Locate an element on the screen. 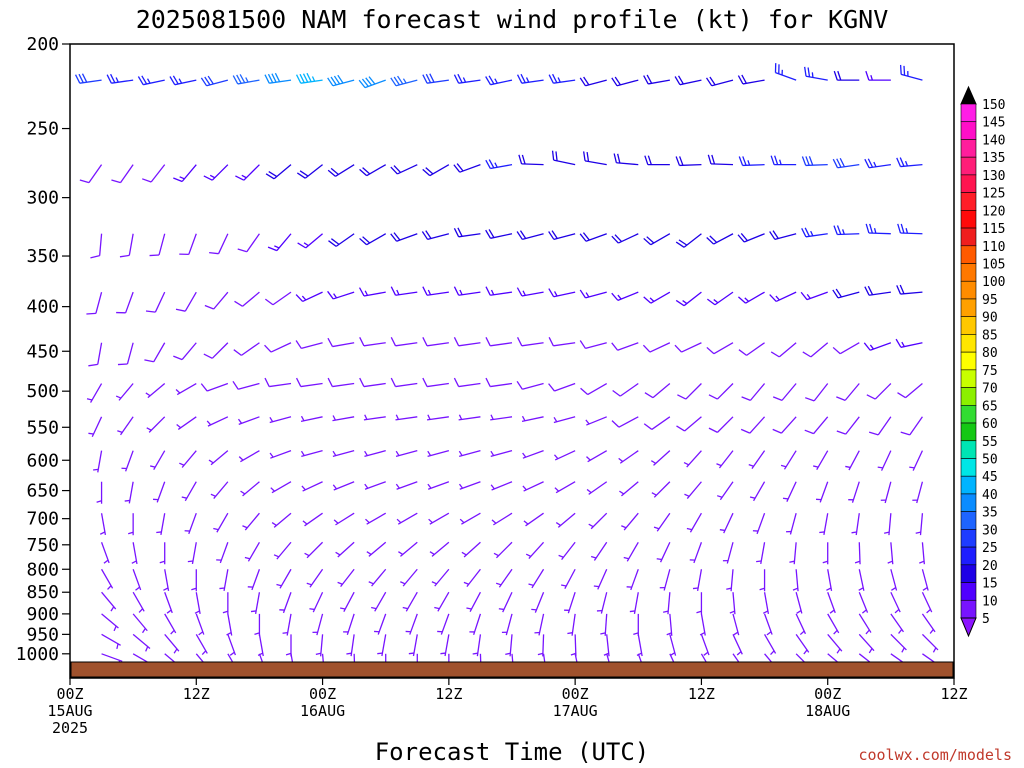  y-tick-label: 450 is located at coordinates (42, 351).